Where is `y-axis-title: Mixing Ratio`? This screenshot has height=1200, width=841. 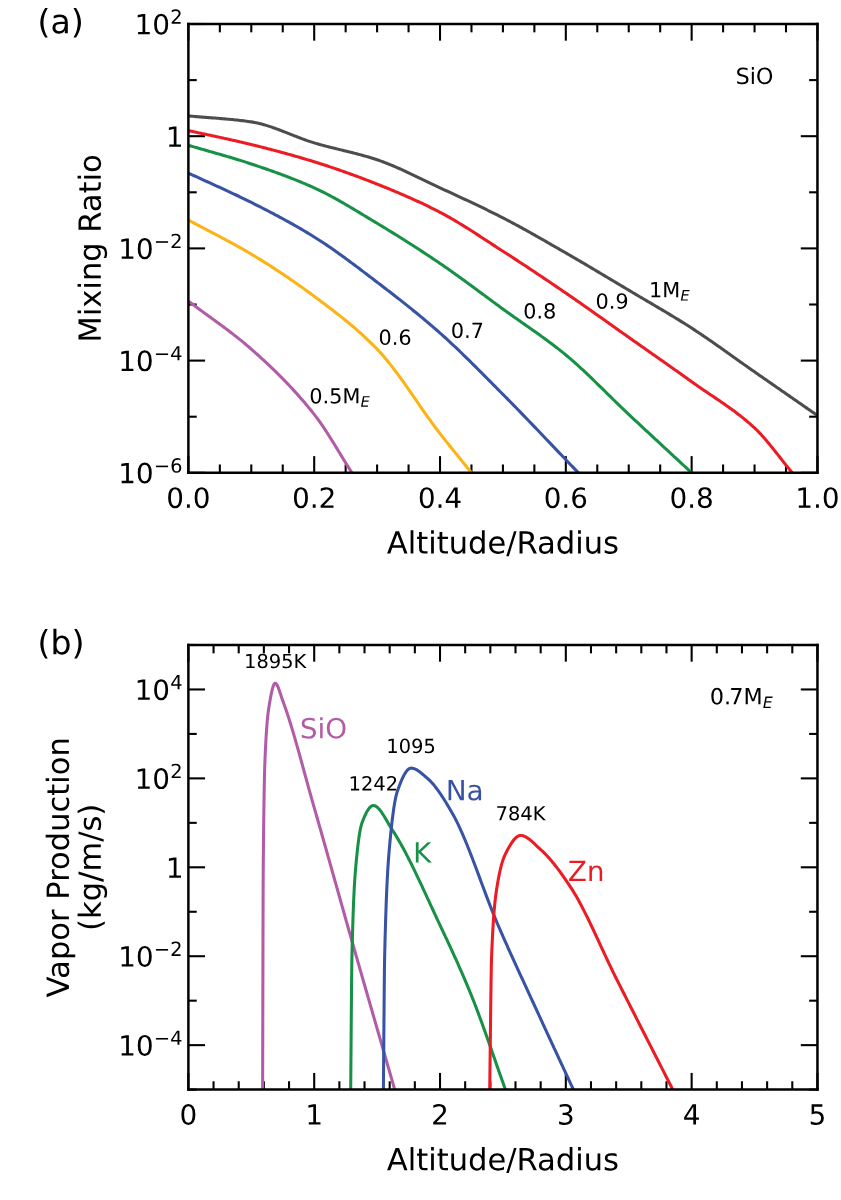 y-axis-title: Mixing Ratio is located at coordinates (92, 247).